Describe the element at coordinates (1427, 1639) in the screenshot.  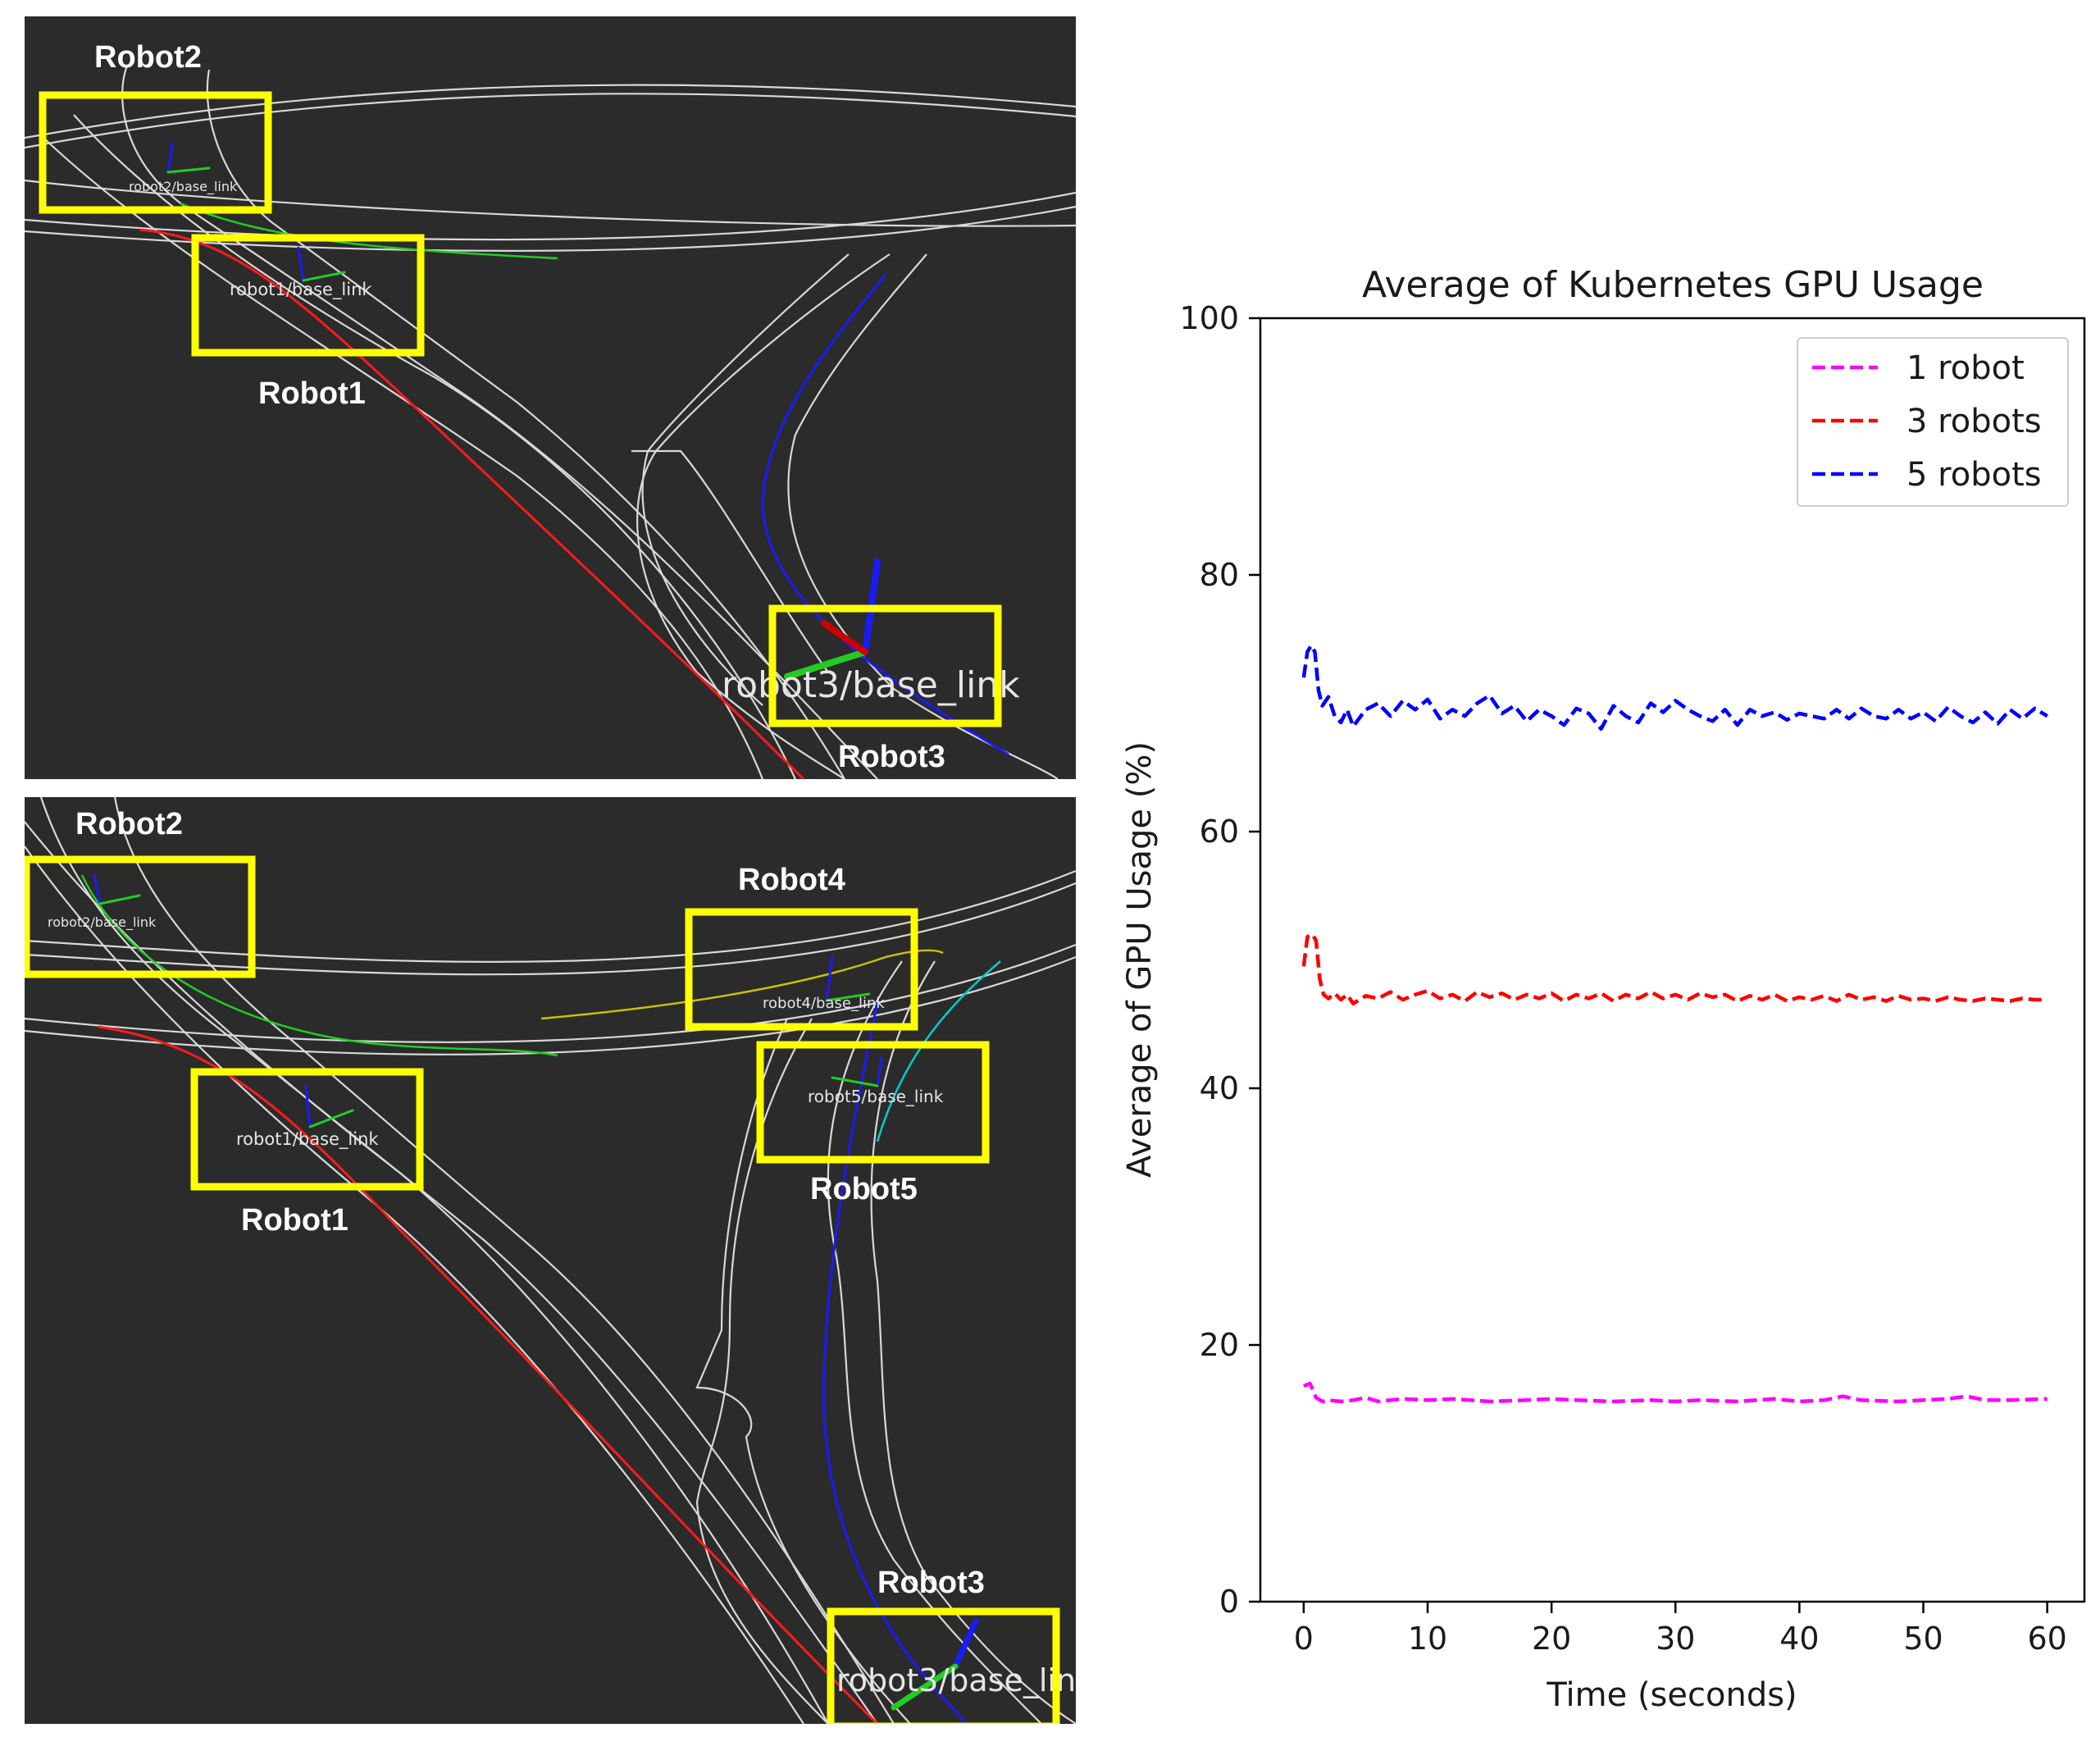
I see `x-tick-label: 10` at that location.